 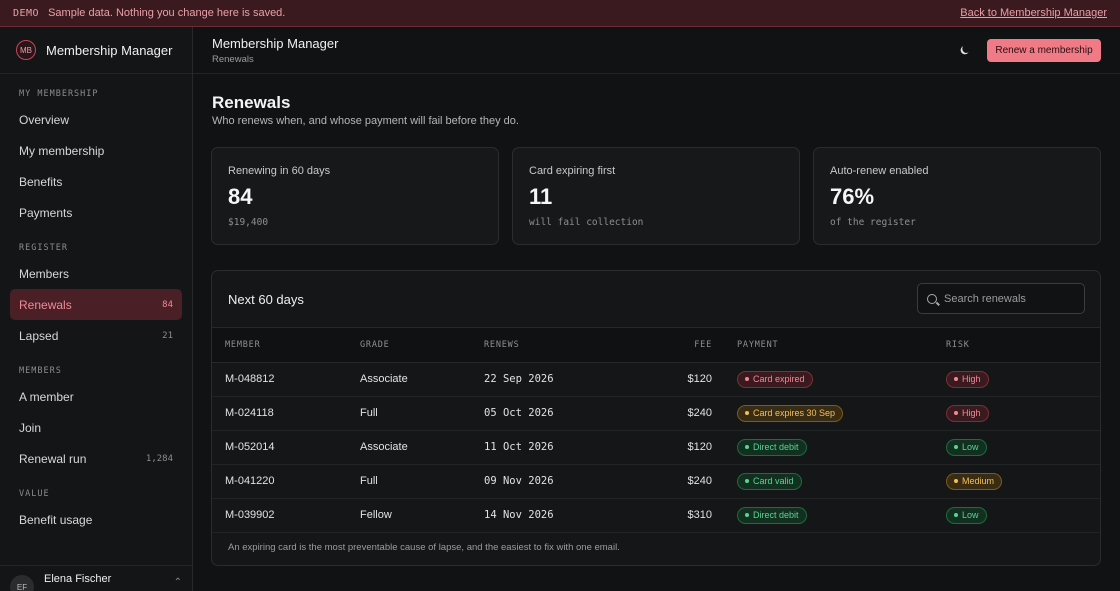 I want to click on sidebar-item-members: Members, so click(x=96, y=273).